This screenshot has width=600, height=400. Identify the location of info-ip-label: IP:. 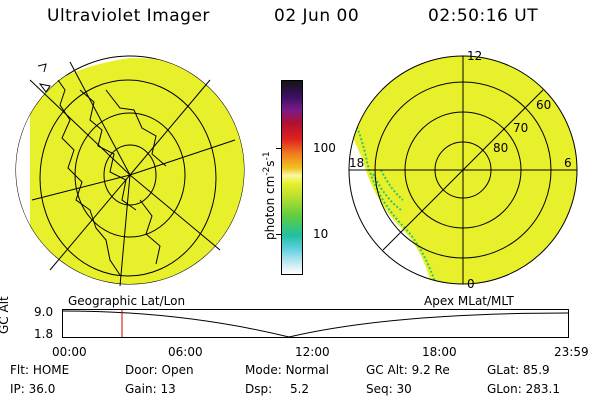
(17, 389).